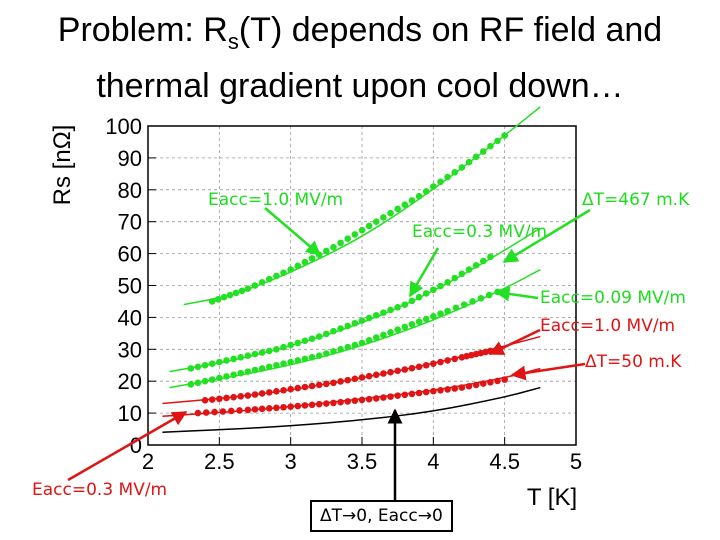  What do you see at coordinates (633, 362) in the screenshot?
I see `annotation-dt-50: ΔT=50 m.K` at bounding box center [633, 362].